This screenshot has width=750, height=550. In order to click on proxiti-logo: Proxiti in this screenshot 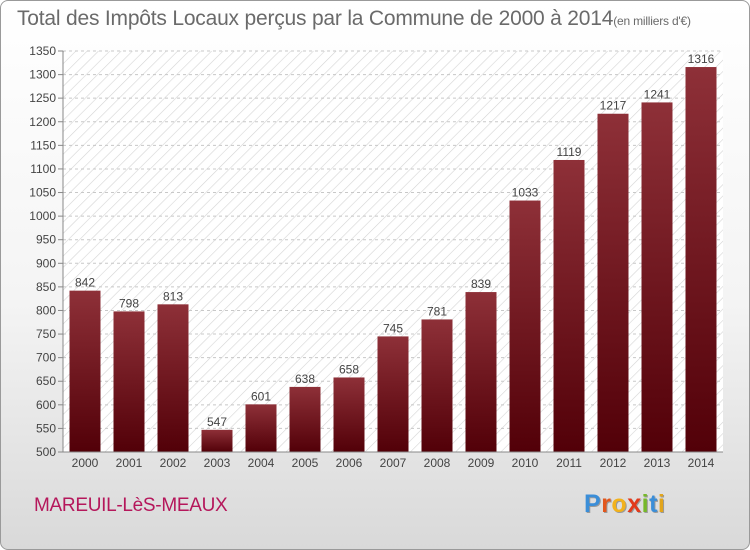, I will do `click(624, 504)`.